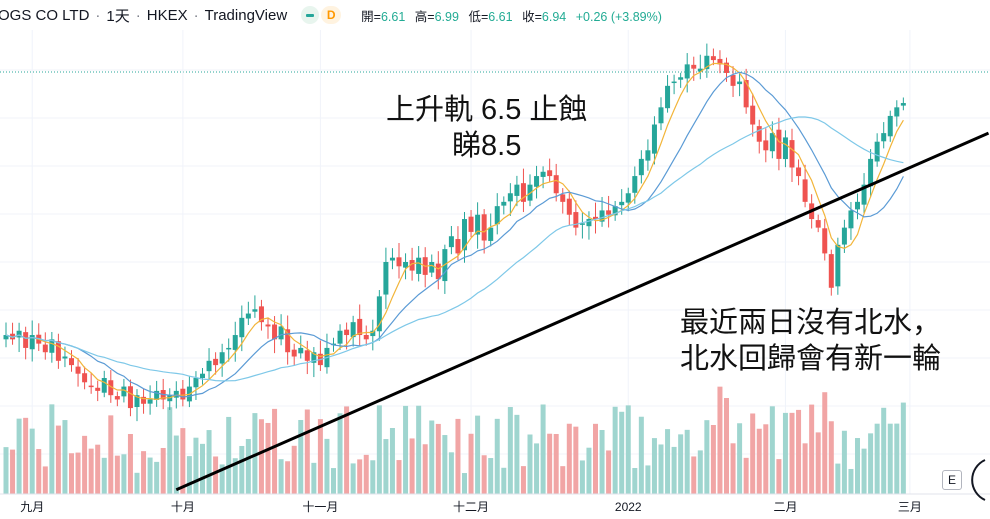 Image resolution: width=990 pixels, height=519 pixels. Describe the element at coordinates (310, 15) in the screenshot. I see `market-status-icon` at that location.